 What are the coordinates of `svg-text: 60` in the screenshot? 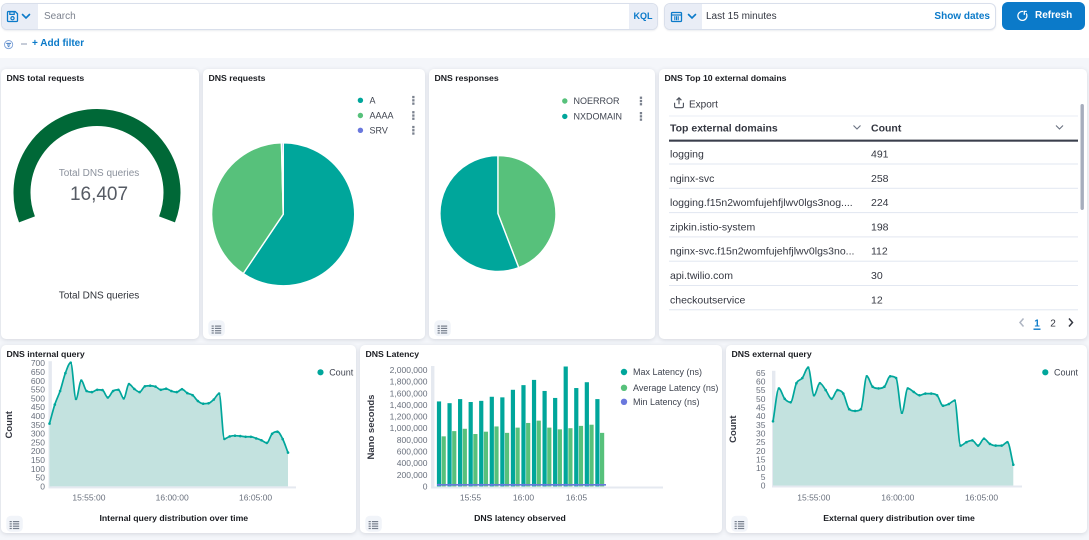 It's located at (761, 382).